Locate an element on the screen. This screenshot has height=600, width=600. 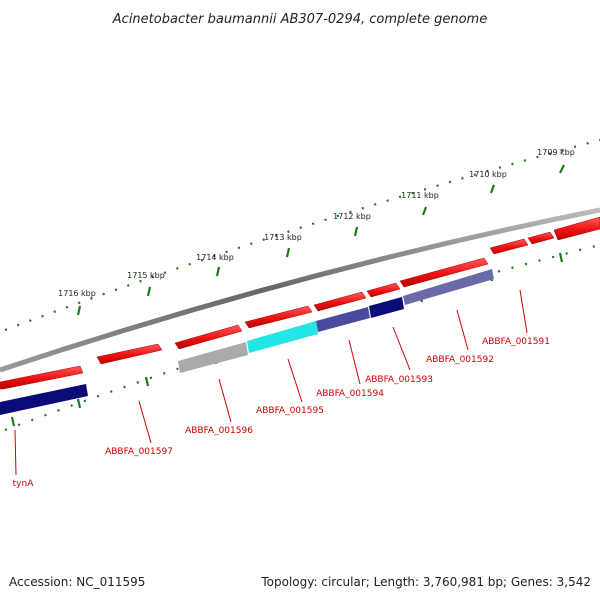
gene-label: ABBFA_001592 is located at coordinates (460, 360).